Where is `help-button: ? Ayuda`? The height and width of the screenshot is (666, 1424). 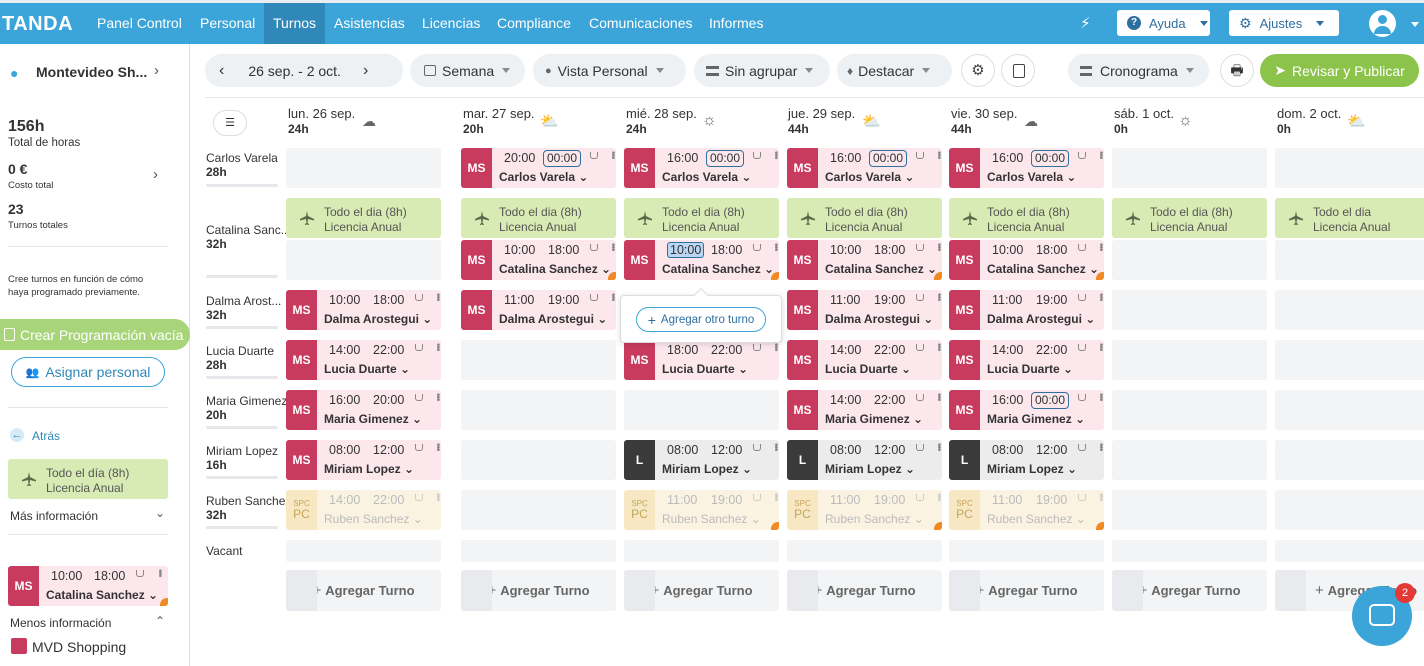
help-button: ? Ayuda is located at coordinates (1163, 23).